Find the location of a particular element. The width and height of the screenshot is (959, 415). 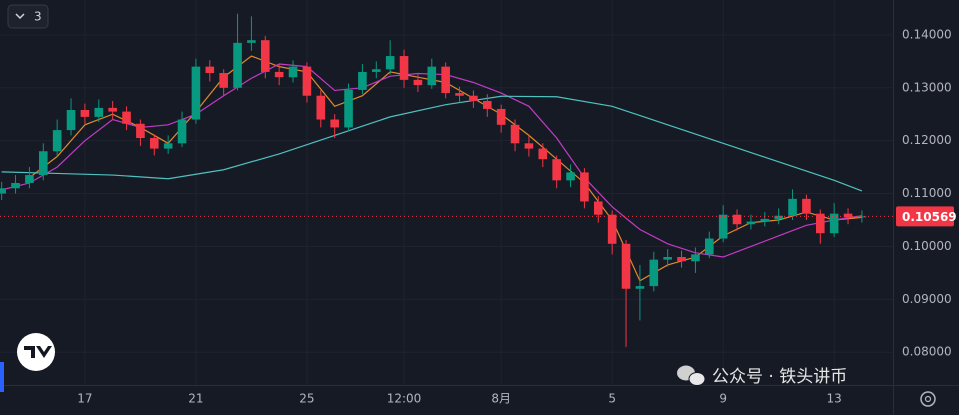

gear-icon is located at coordinates (928, 399).